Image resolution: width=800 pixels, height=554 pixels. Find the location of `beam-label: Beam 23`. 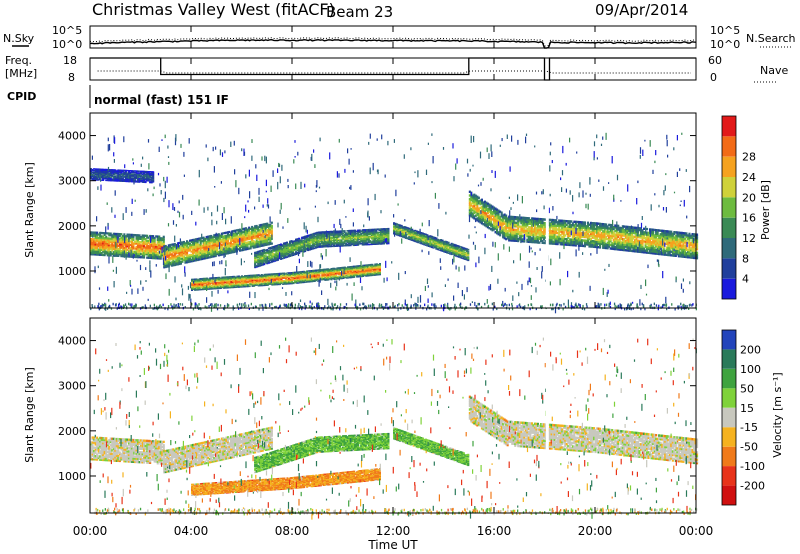

beam-label: Beam 23 is located at coordinates (359, 12).